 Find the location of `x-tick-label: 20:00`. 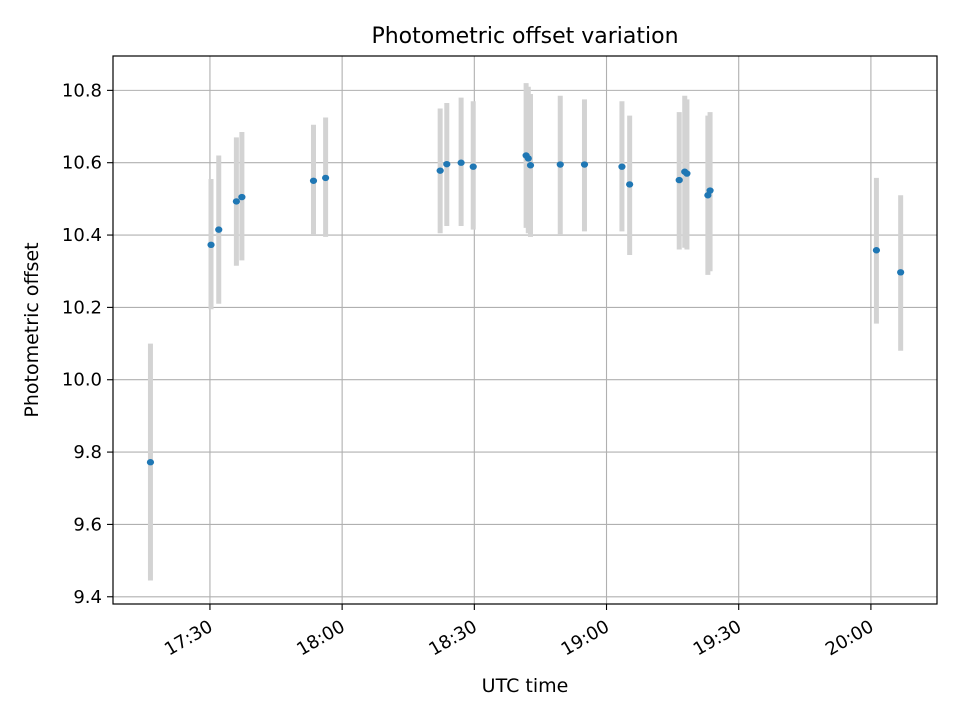

x-tick-label: 20:00 is located at coordinates (849, 638).